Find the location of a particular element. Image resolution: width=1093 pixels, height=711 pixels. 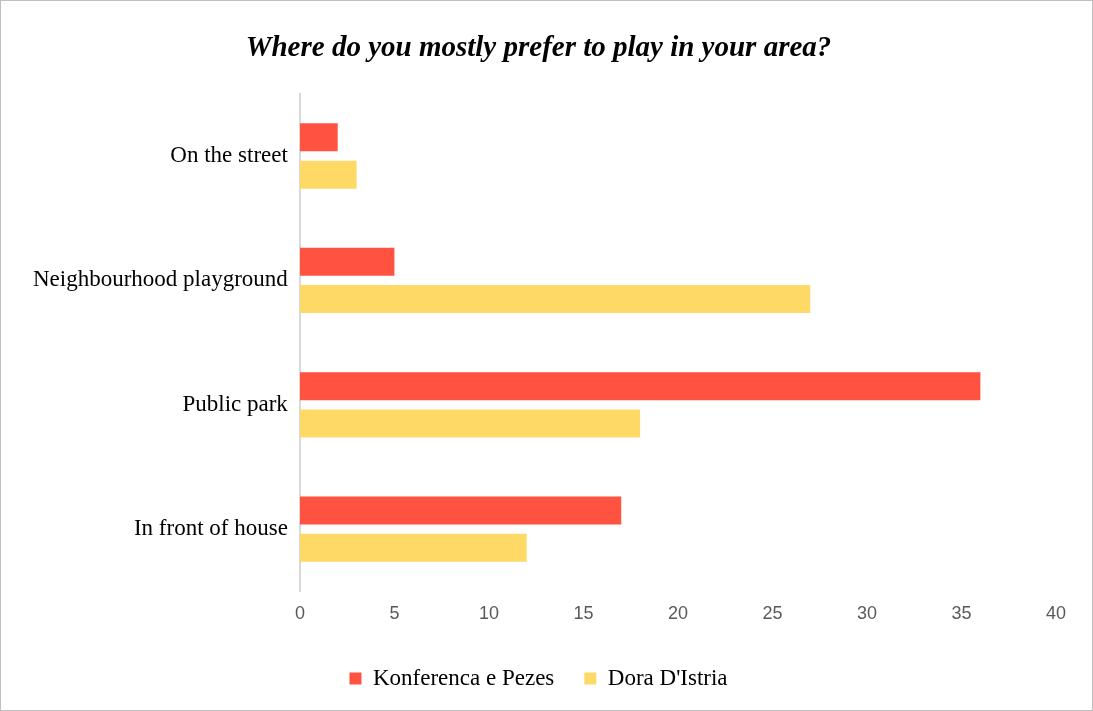

y-tick-label: Neighbourhood playground is located at coordinates (160, 279).